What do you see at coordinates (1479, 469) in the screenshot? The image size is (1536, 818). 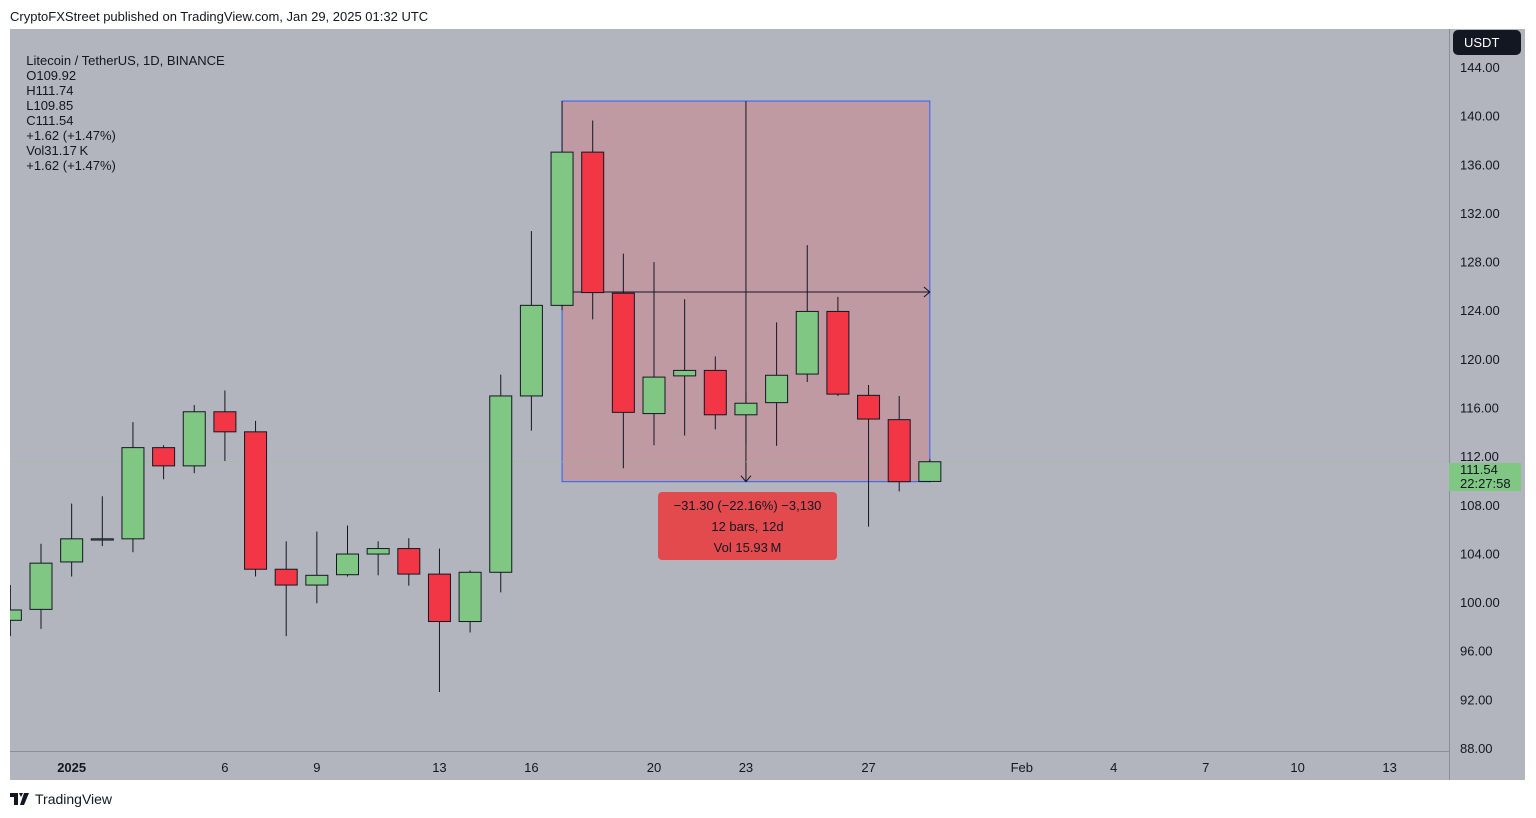 I see `last-price-value: 111.54` at bounding box center [1479, 469].